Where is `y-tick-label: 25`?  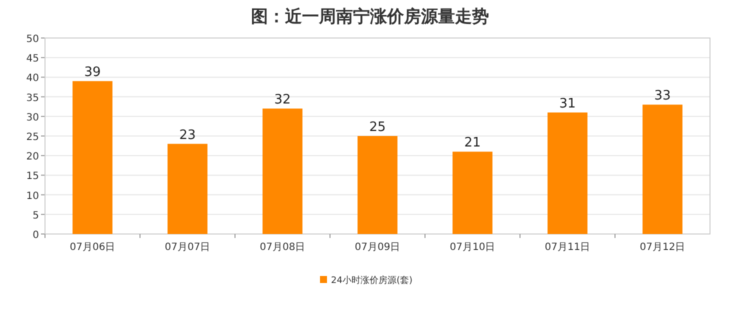
y-tick-label: 25 is located at coordinates (32, 137).